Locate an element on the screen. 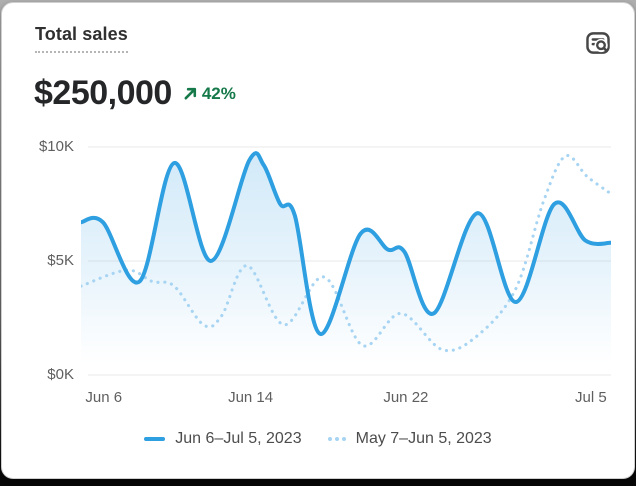 This screenshot has height=486, width=636. x-tick-label: Jul 5 is located at coordinates (591, 397).